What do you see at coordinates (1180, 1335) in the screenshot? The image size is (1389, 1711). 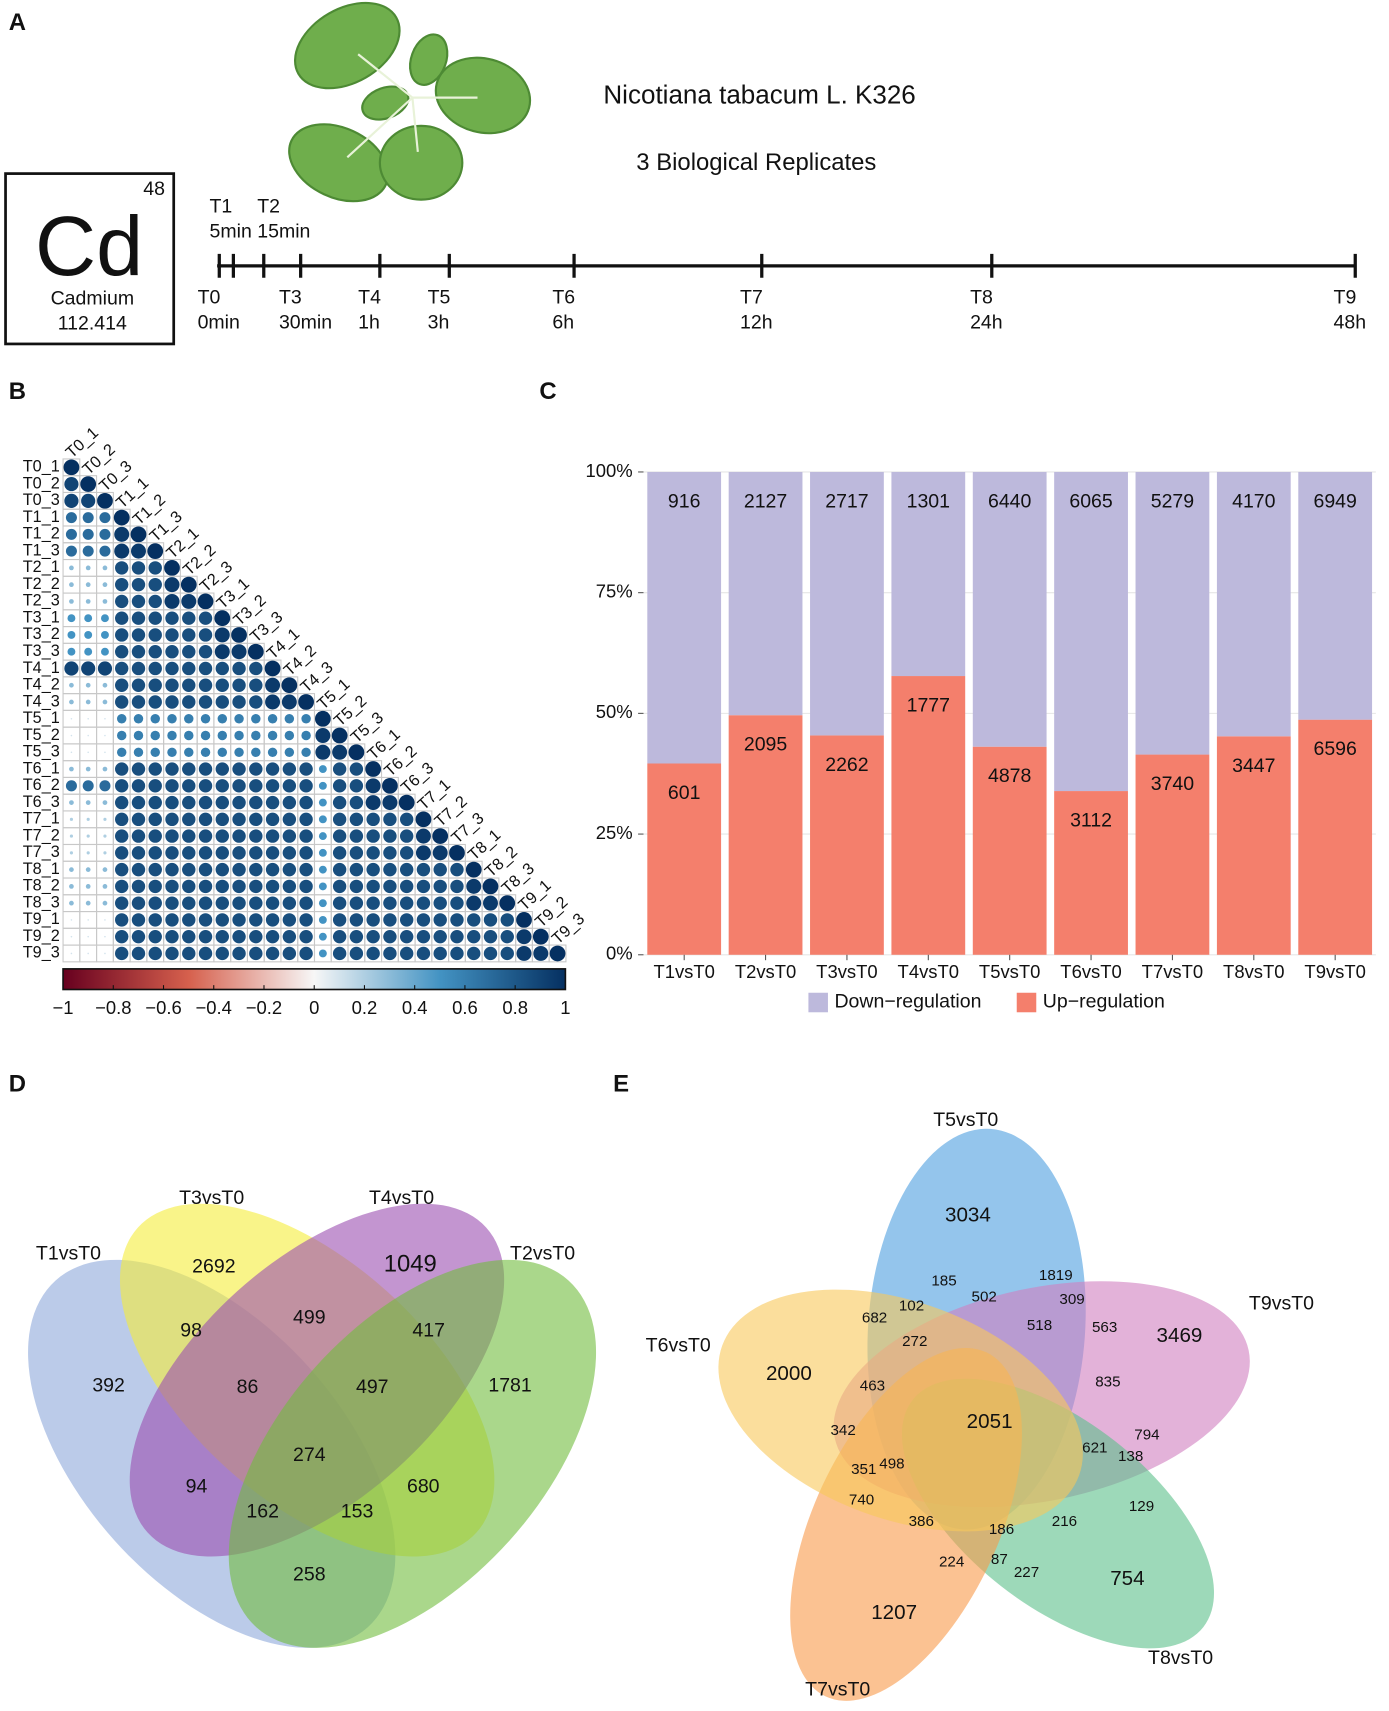 I see `region-count: 3469` at bounding box center [1180, 1335].